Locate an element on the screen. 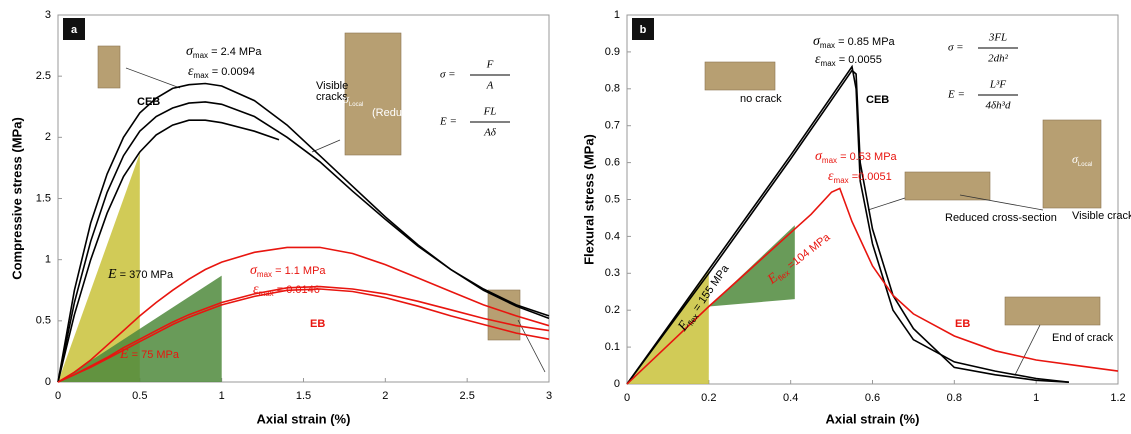 This screenshot has height=434, width=1131. x-tick-label: 0.6 is located at coordinates (872, 398).